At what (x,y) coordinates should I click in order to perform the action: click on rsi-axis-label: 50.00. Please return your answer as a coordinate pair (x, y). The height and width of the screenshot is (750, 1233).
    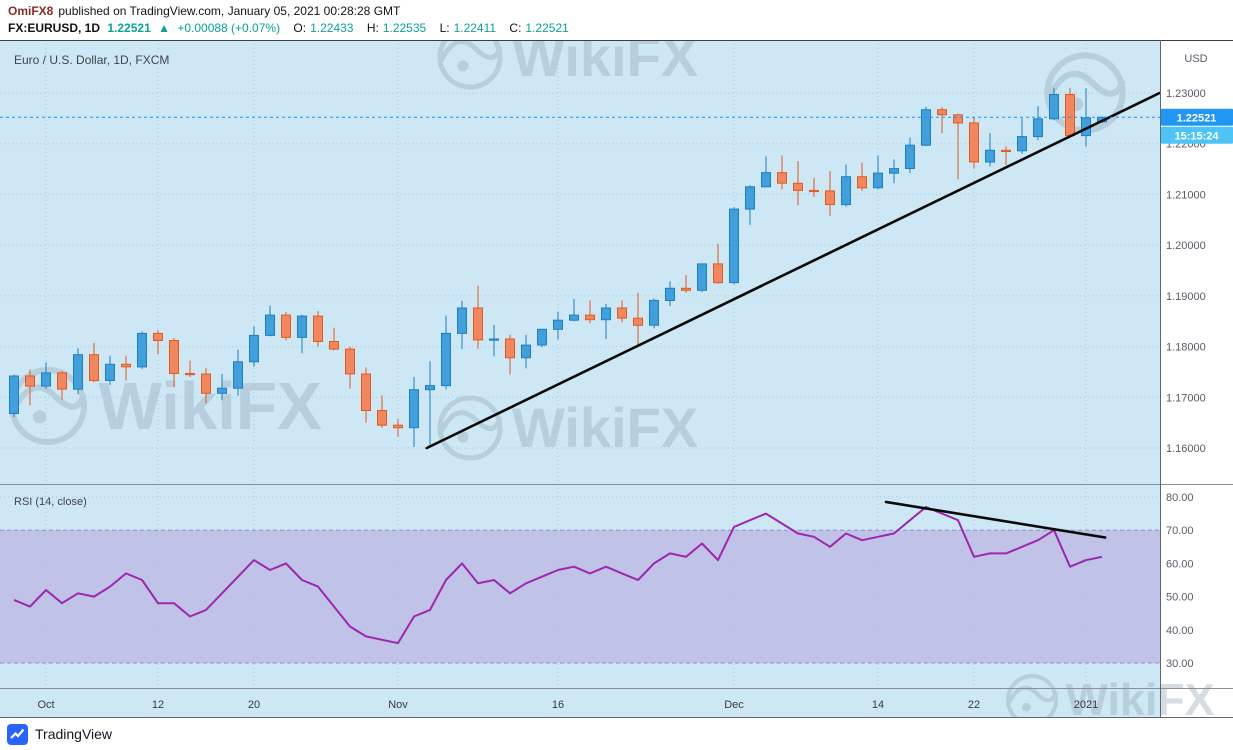
    Looking at the image, I should click on (1180, 598).